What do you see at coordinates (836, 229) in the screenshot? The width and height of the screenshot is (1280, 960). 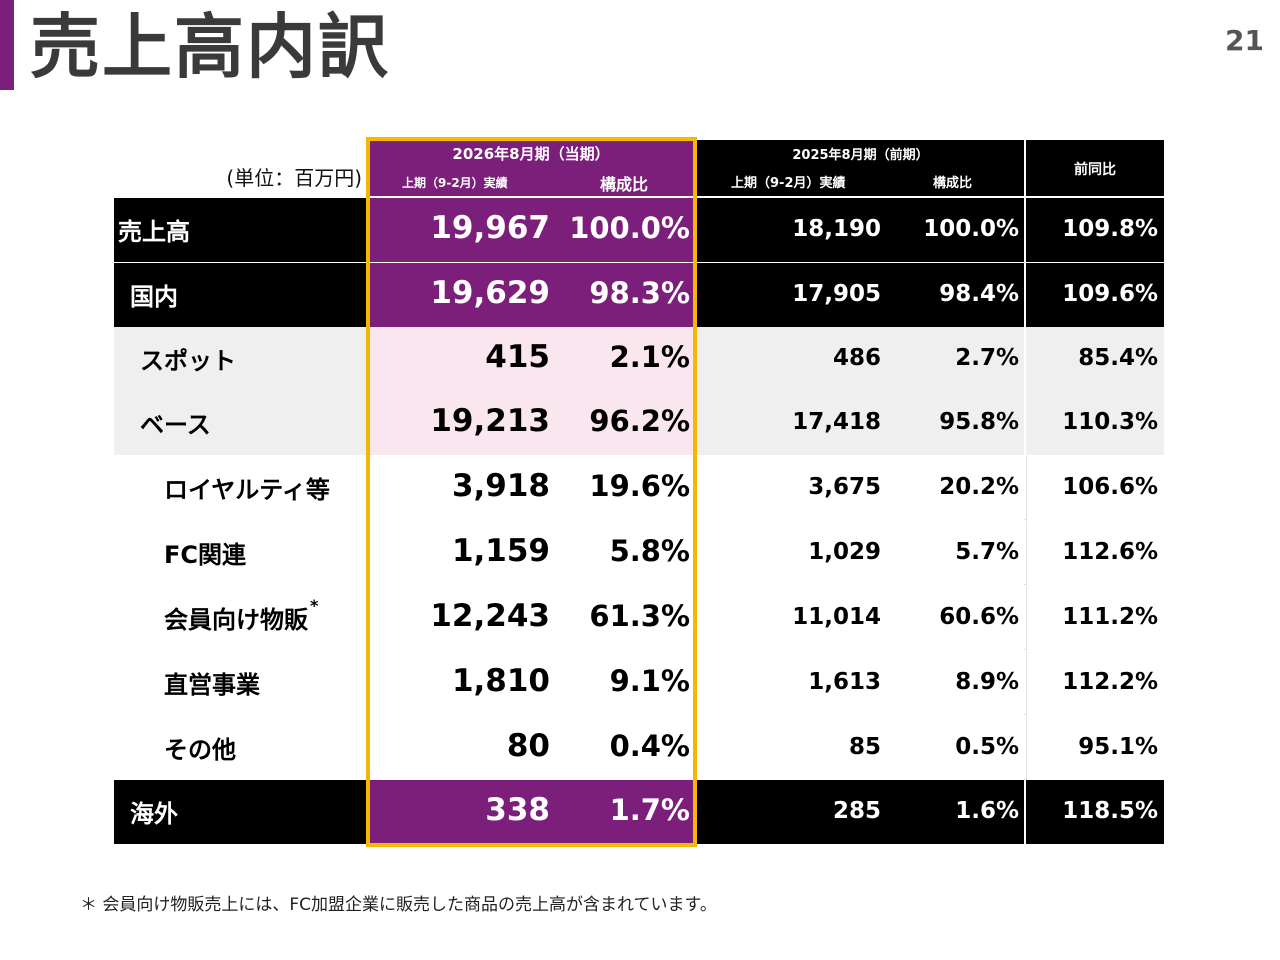 I see `previous-value: 18,190` at bounding box center [836, 229].